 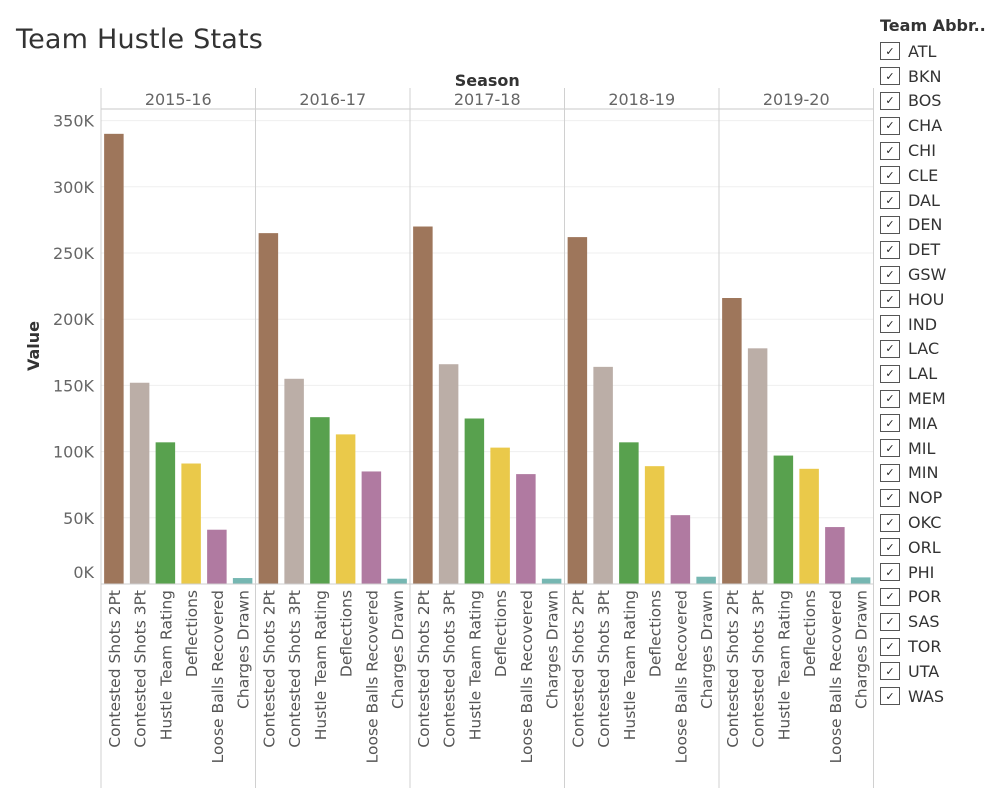 What do you see at coordinates (925, 647) in the screenshot?
I see `legend-item-label: TOR` at bounding box center [925, 647].